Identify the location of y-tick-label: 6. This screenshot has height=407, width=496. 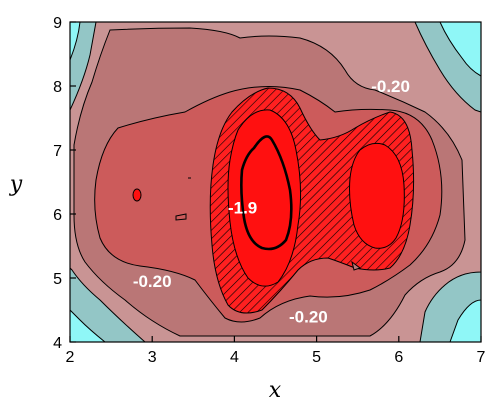
(57, 215).